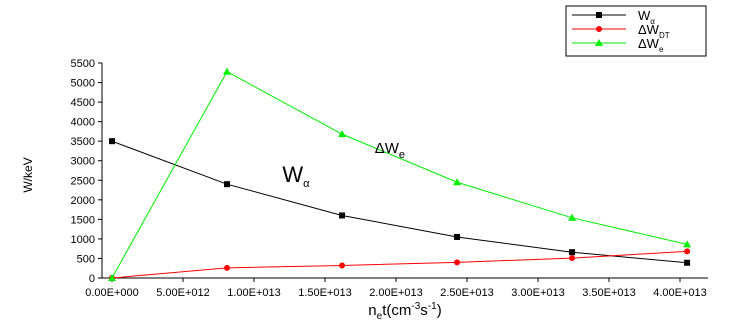 The height and width of the screenshot is (326, 739). What do you see at coordinates (467, 293) in the screenshot?
I see `x-tick-label: 2.50E+013` at bounding box center [467, 293].